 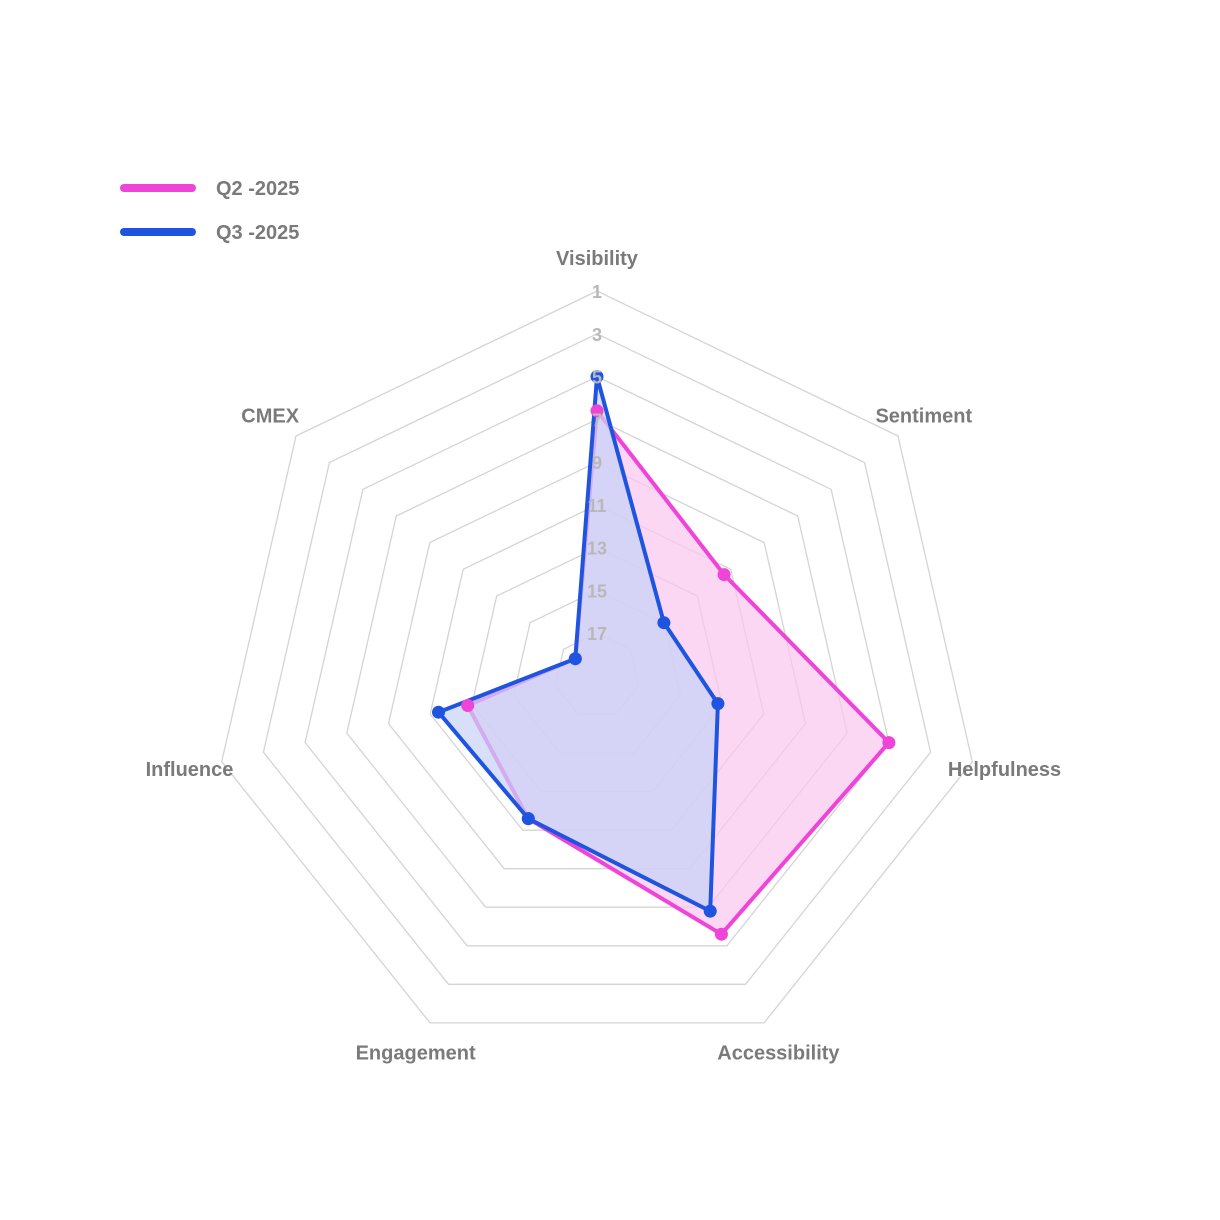 I want to click on axis-label-cmex: CMEX, so click(x=270, y=416).